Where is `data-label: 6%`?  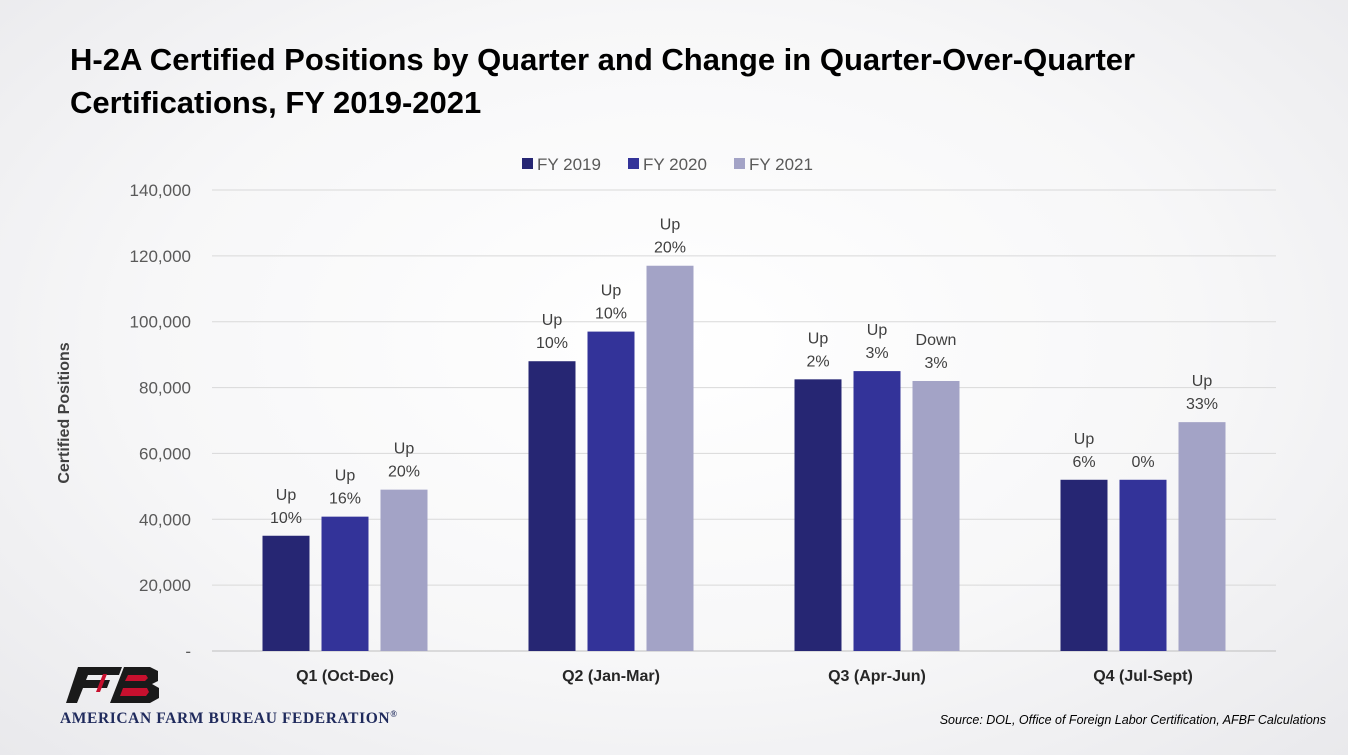
data-label: 6% is located at coordinates (1083, 462).